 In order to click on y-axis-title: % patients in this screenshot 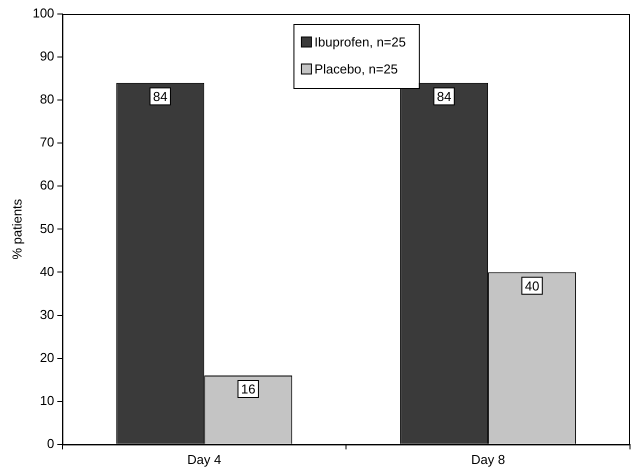, I will do `click(16, 229)`.